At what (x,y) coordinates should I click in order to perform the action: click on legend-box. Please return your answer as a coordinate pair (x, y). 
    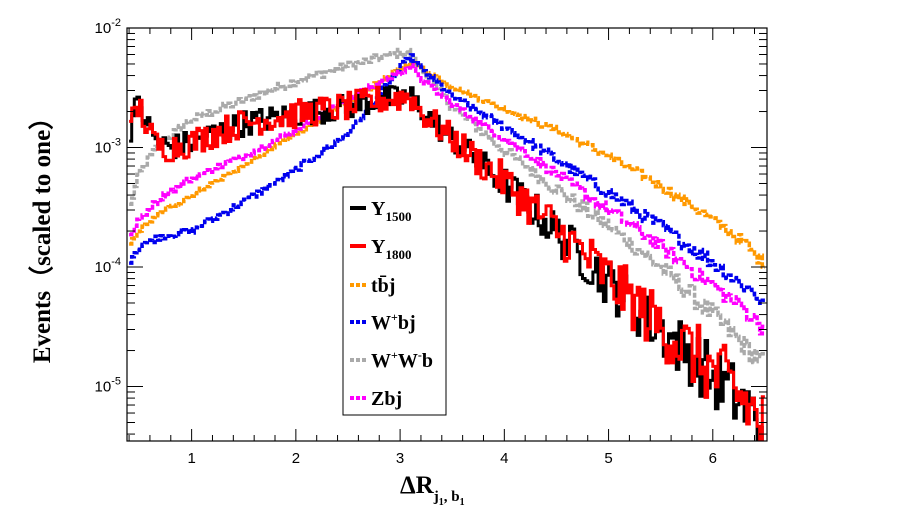
    Looking at the image, I should click on (394, 301).